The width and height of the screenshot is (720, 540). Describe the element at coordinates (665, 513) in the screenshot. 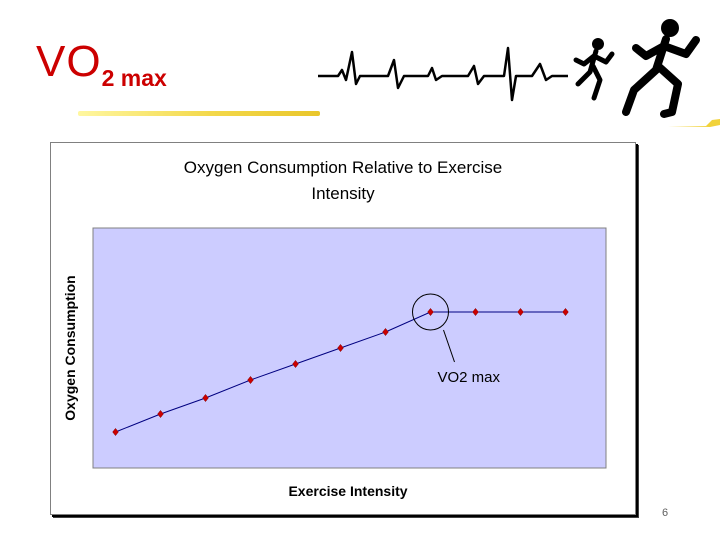

I see `page-number: 6` at that location.